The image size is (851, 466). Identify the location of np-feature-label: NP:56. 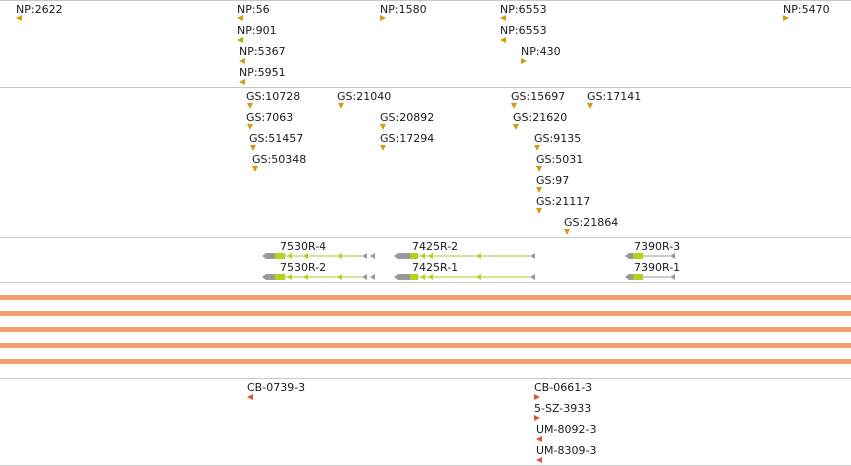
(253, 9).